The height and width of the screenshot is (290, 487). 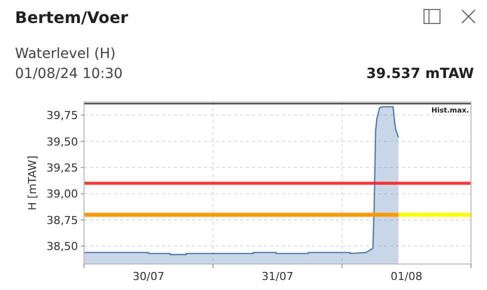 What do you see at coordinates (62, 247) in the screenshot?
I see `y-tick-label: 38,50` at bounding box center [62, 247].